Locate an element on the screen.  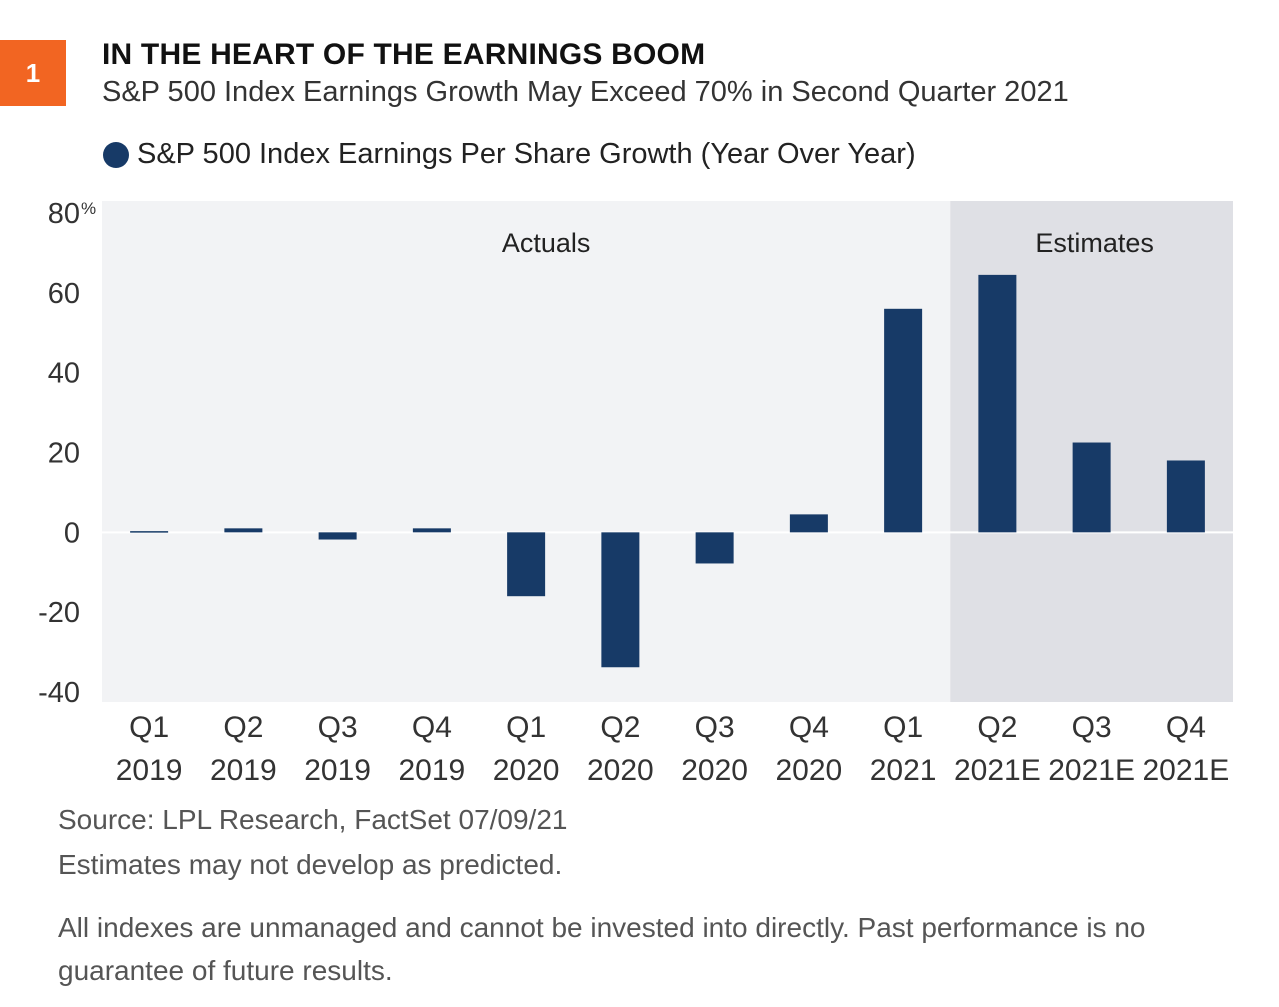
y-axis-unit: % is located at coordinates (88, 208).